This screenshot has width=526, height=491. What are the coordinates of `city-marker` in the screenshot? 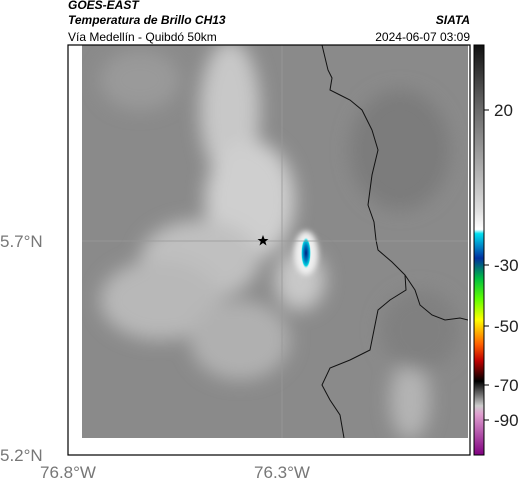 It's located at (263, 240).